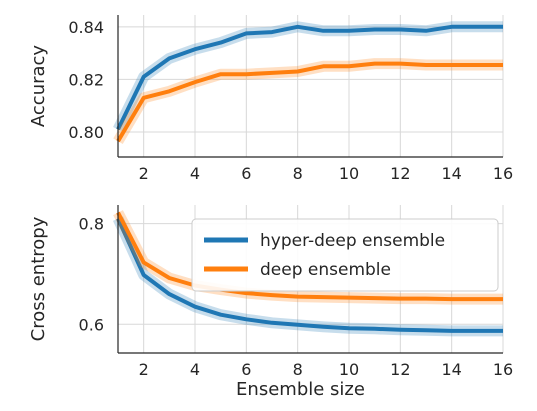 The height and width of the screenshot is (411, 537). What do you see at coordinates (86, 79) in the screenshot?
I see `y-tick-label: 0.82` at bounding box center [86, 79].